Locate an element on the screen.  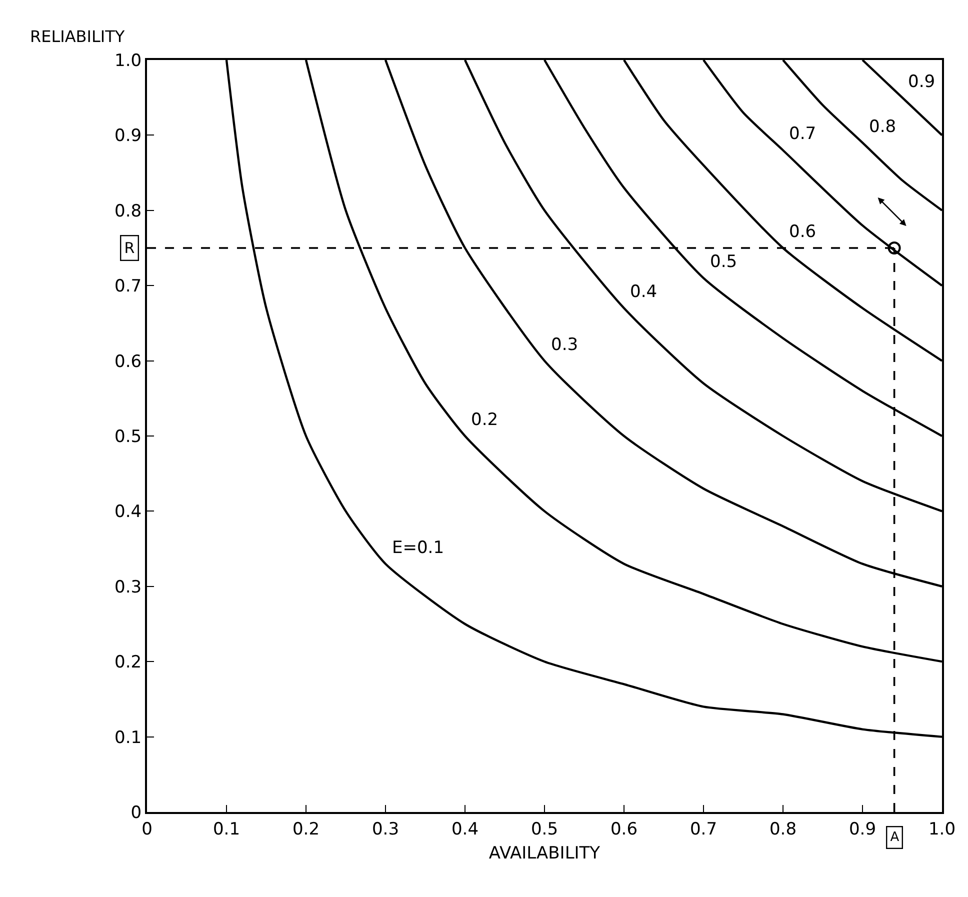
series-label: E=0.1 is located at coordinates (418, 548).